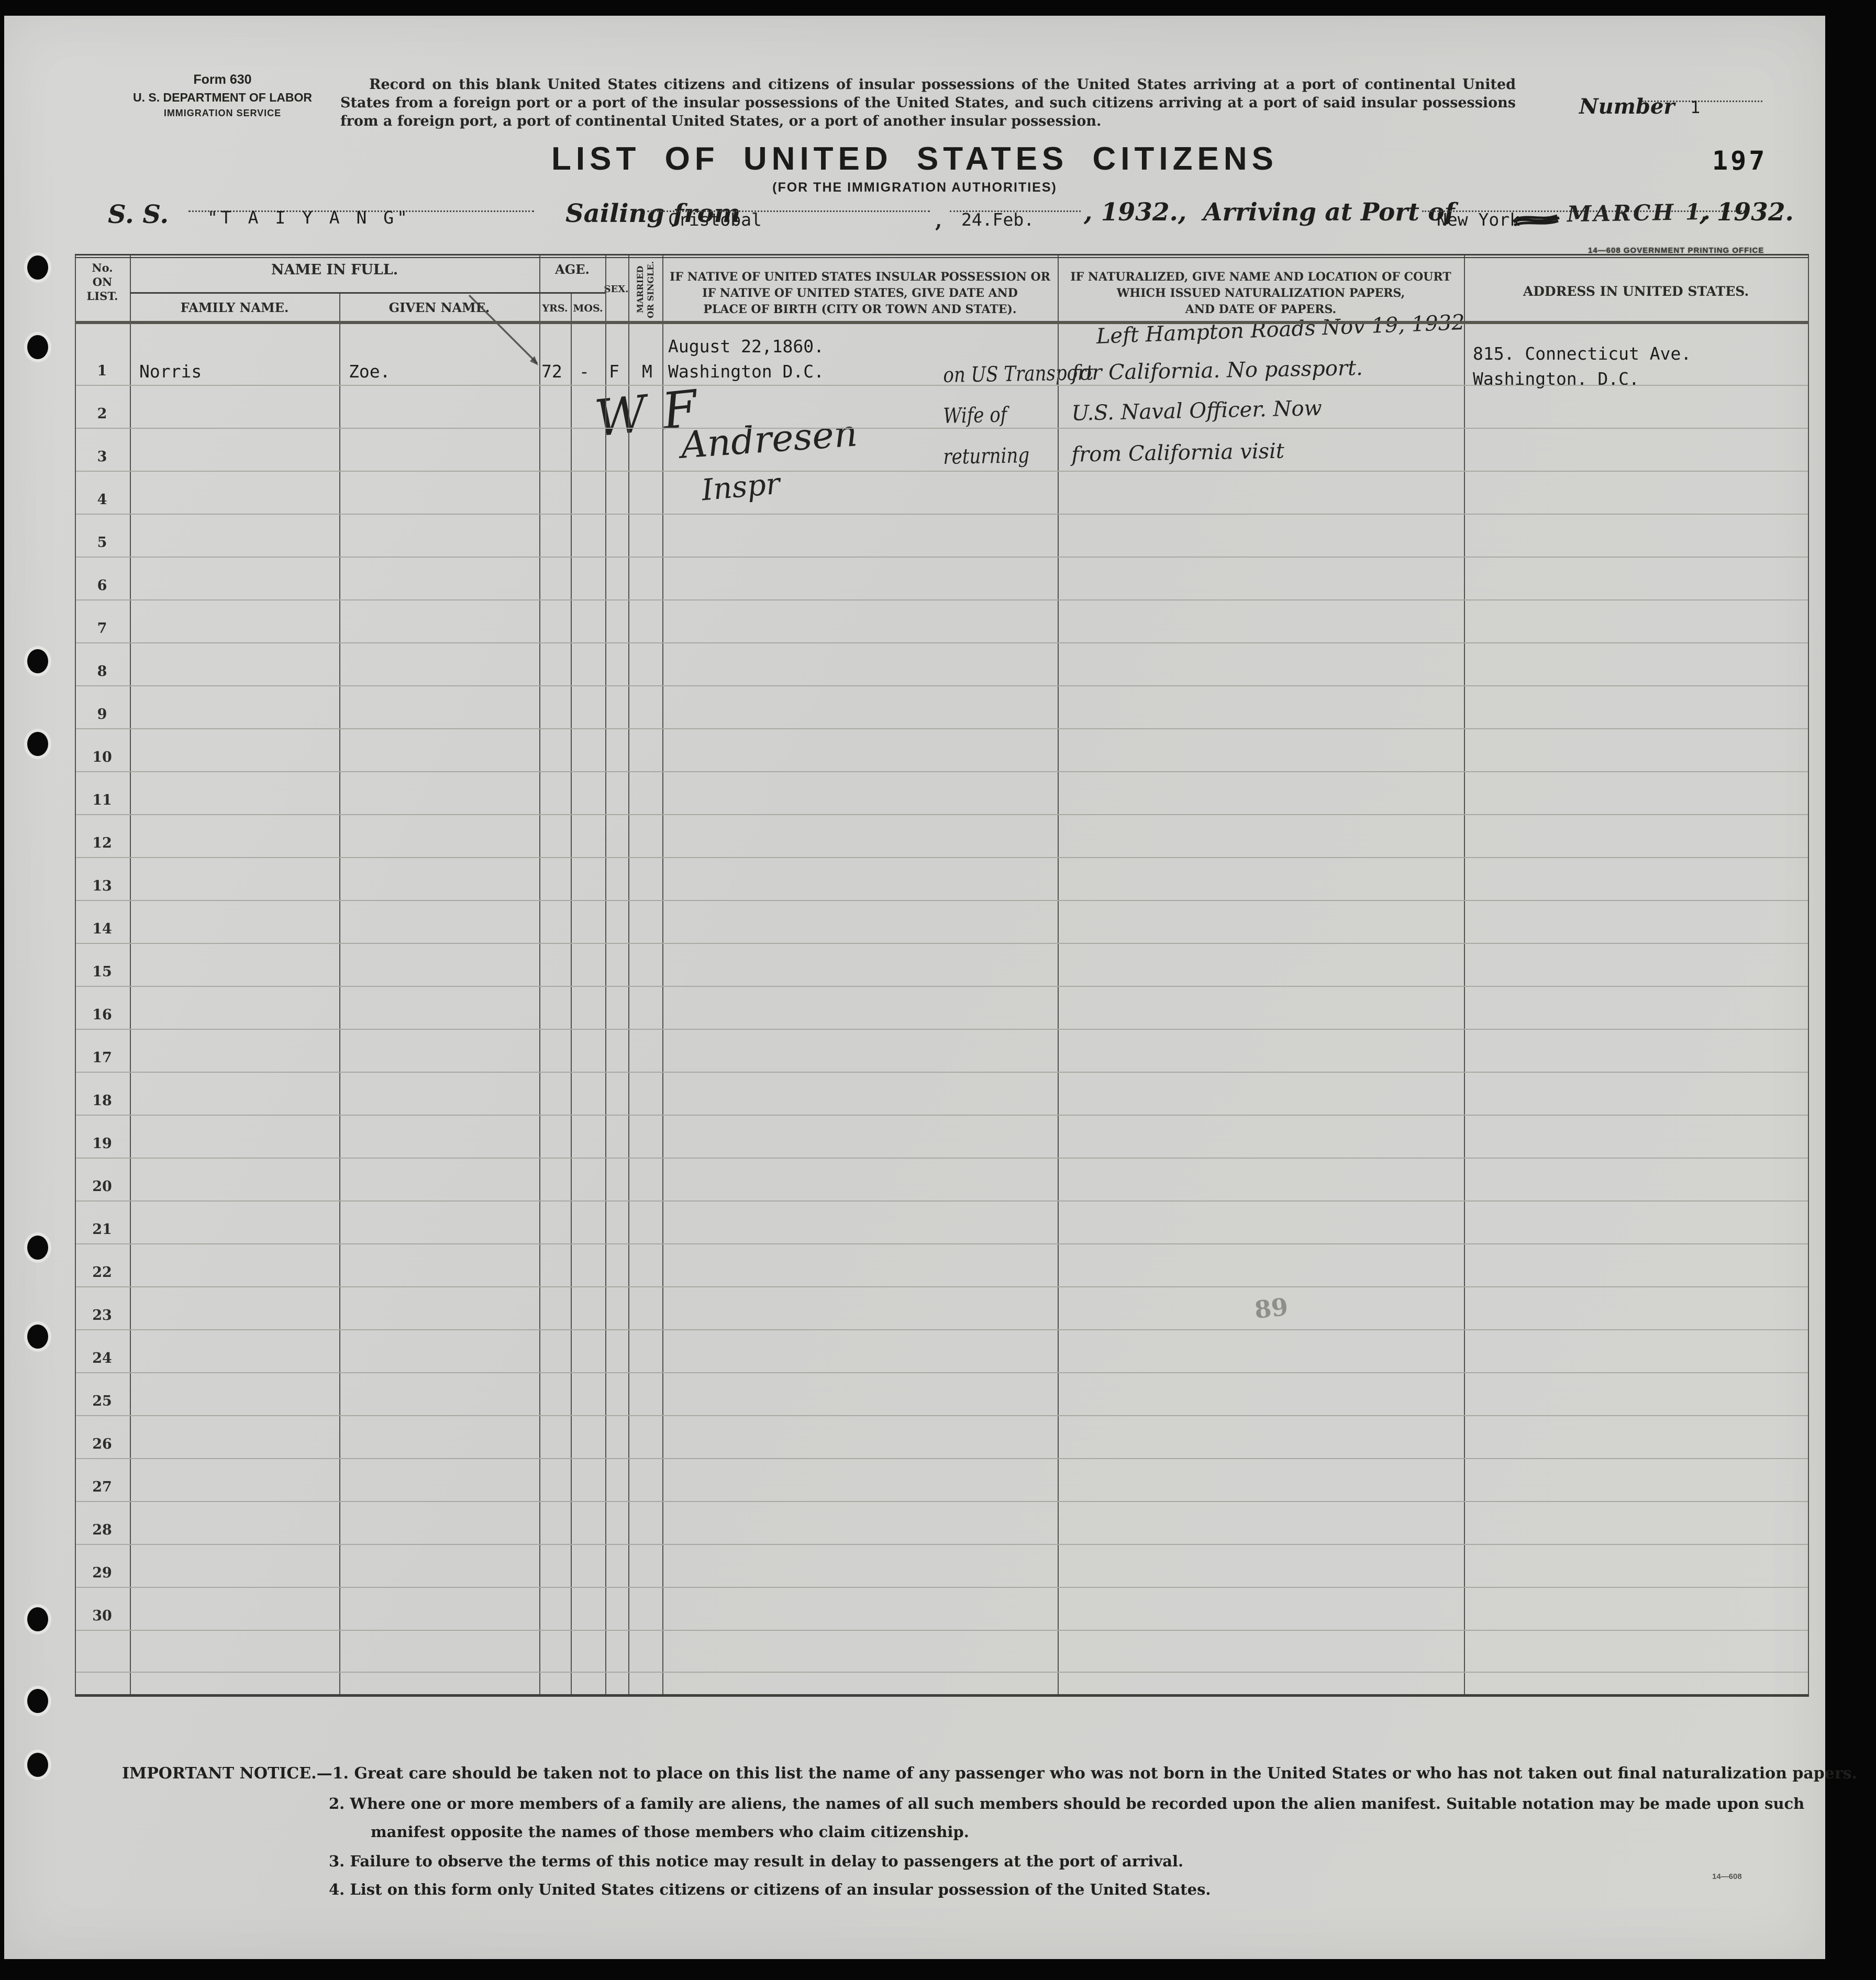 This screenshot has width=1876, height=1980. What do you see at coordinates (223, 79) in the screenshot?
I see `form-number-label: Form 630` at bounding box center [223, 79].